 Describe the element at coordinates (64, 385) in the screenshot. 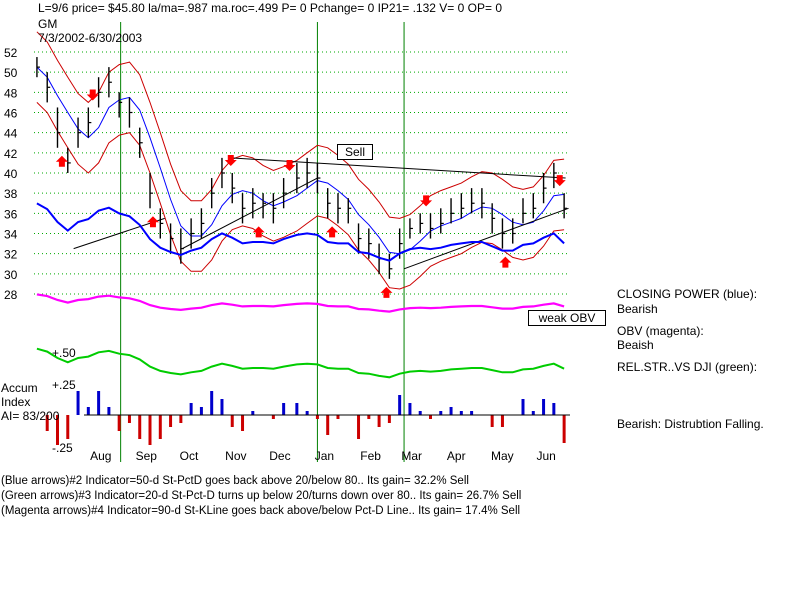

I see `accum-level-mid: +.25` at that location.